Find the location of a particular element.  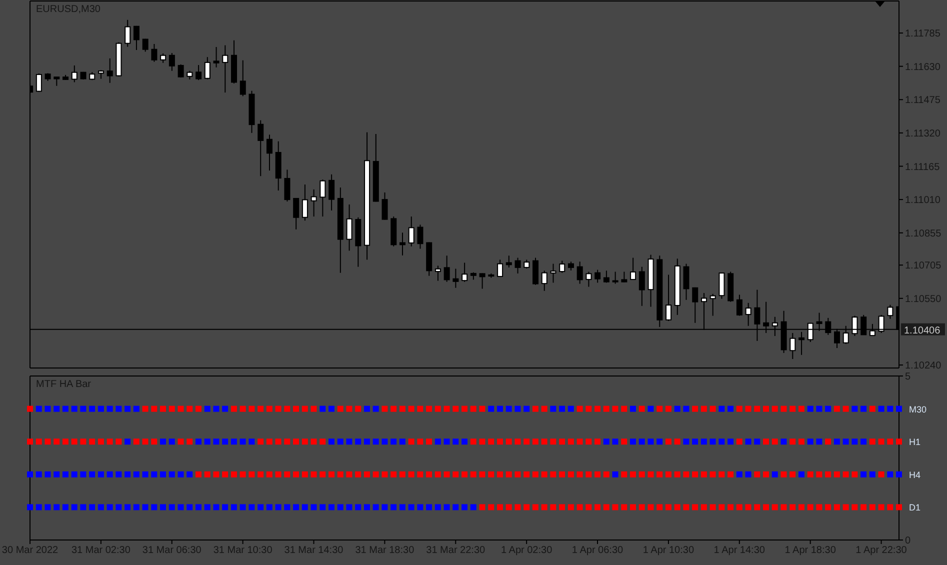

series-label: H4 is located at coordinates (915, 475).